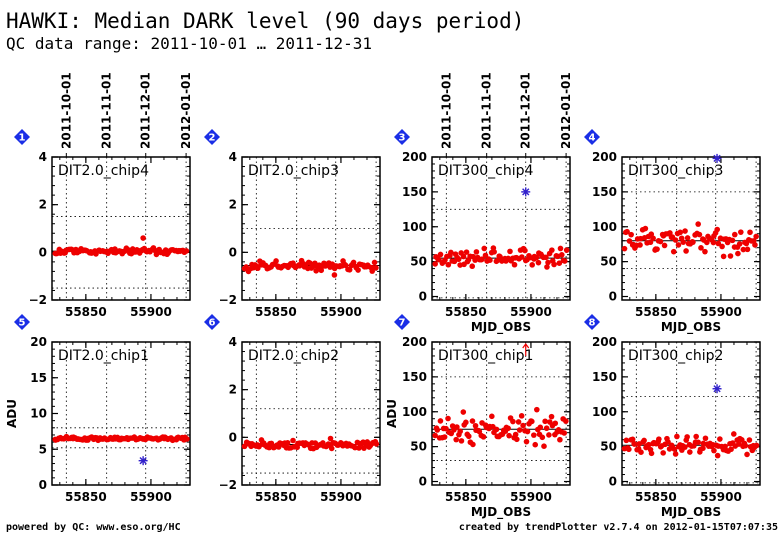 This screenshot has width=782, height=542. Describe the element at coordinates (12, 413) in the screenshot. I see `y-axis-label: ADU` at that location.